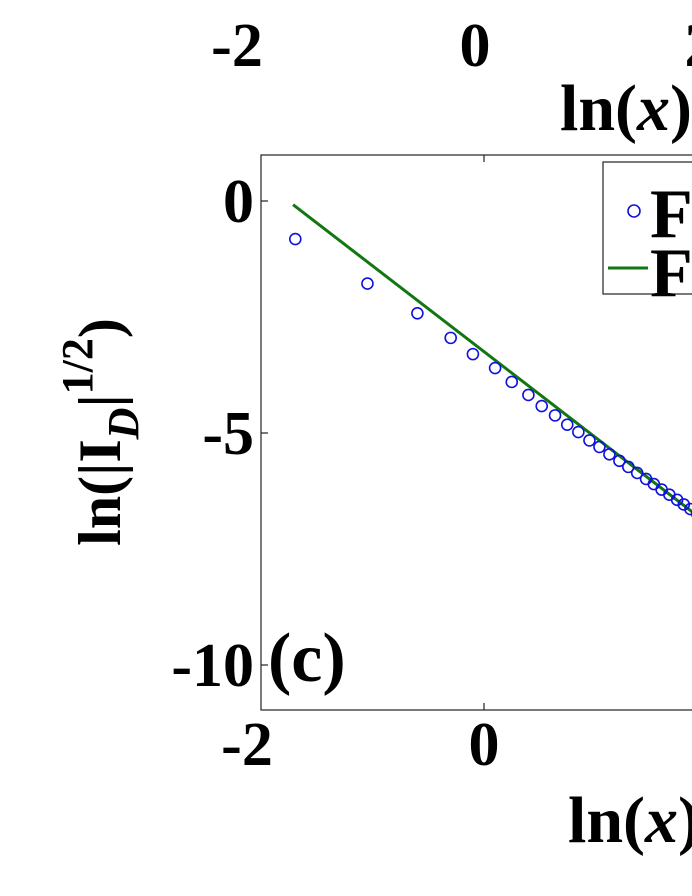 The height and width of the screenshot is (896, 692). What do you see at coordinates (238, 202) in the screenshot?
I see `y-tick-label: 0` at bounding box center [238, 202].